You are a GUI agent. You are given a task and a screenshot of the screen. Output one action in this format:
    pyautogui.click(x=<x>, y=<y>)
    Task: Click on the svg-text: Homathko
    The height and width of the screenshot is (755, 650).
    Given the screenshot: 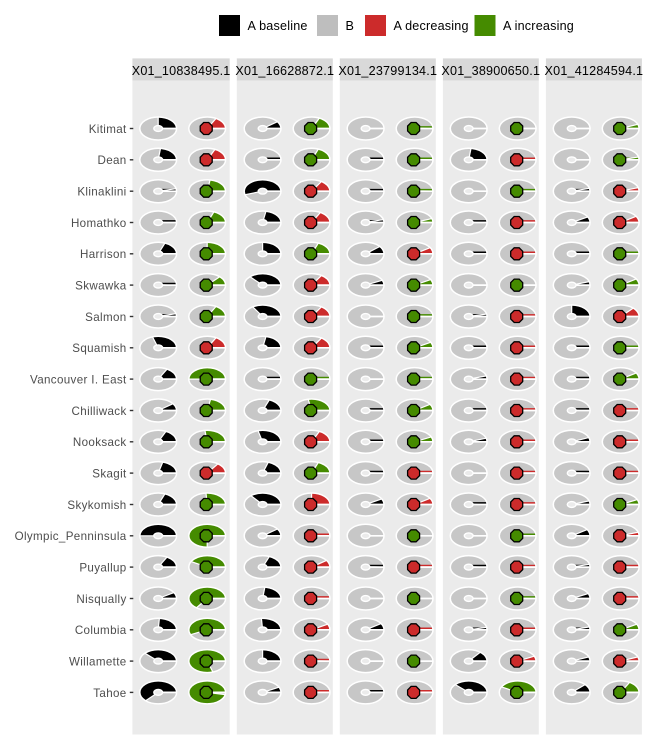 What is the action you would take?
    pyautogui.click(x=99, y=223)
    